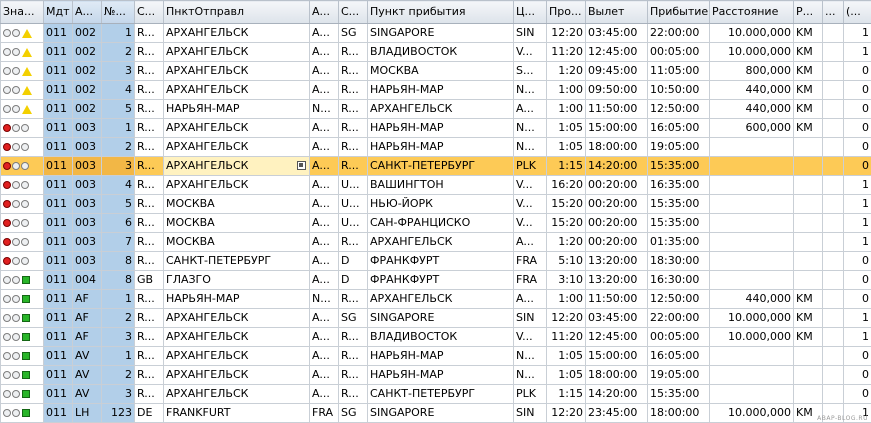 This screenshot has height=423, width=871. What do you see at coordinates (678, 261) in the screenshot?
I see `cell-arrtime: 18:30:00` at bounding box center [678, 261].